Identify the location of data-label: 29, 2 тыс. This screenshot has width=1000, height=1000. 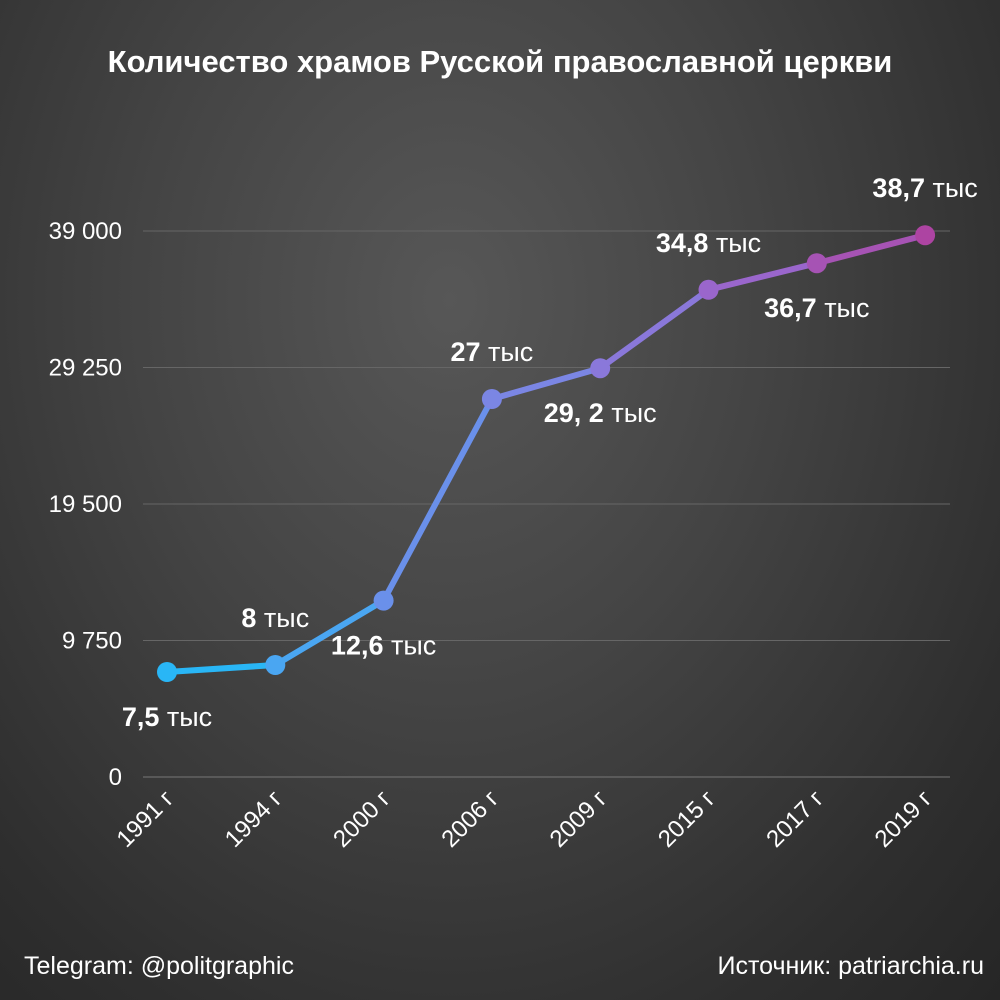
(600, 413).